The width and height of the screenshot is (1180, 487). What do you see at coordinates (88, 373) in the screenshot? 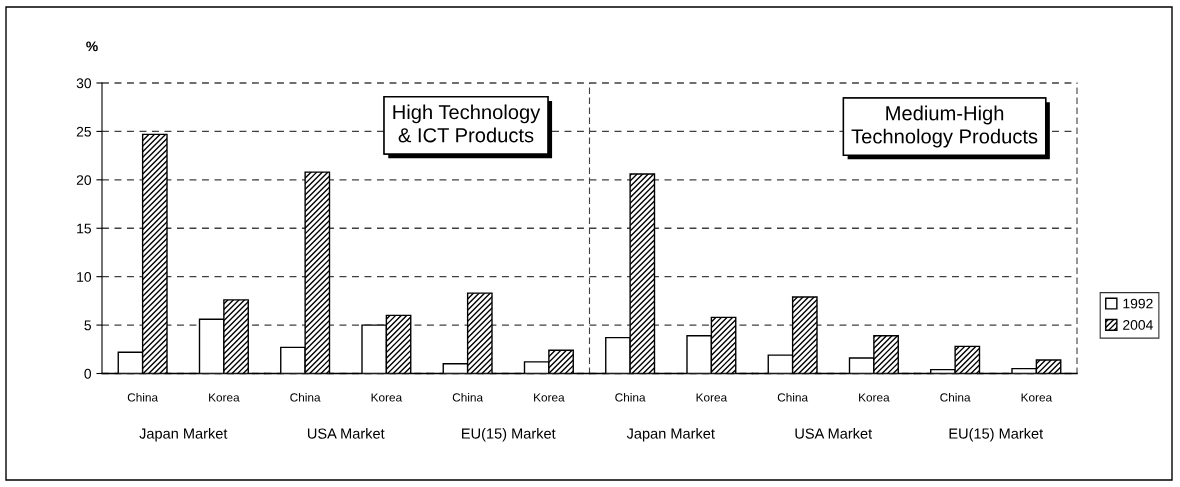
I see `y-tick-label: 0` at bounding box center [88, 373].